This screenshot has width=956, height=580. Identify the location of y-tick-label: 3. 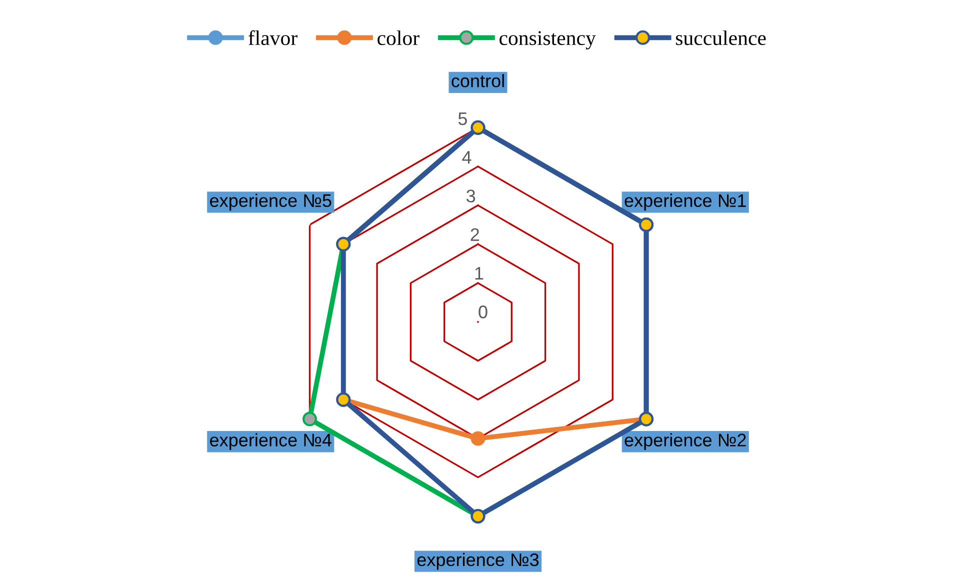
(471, 196).